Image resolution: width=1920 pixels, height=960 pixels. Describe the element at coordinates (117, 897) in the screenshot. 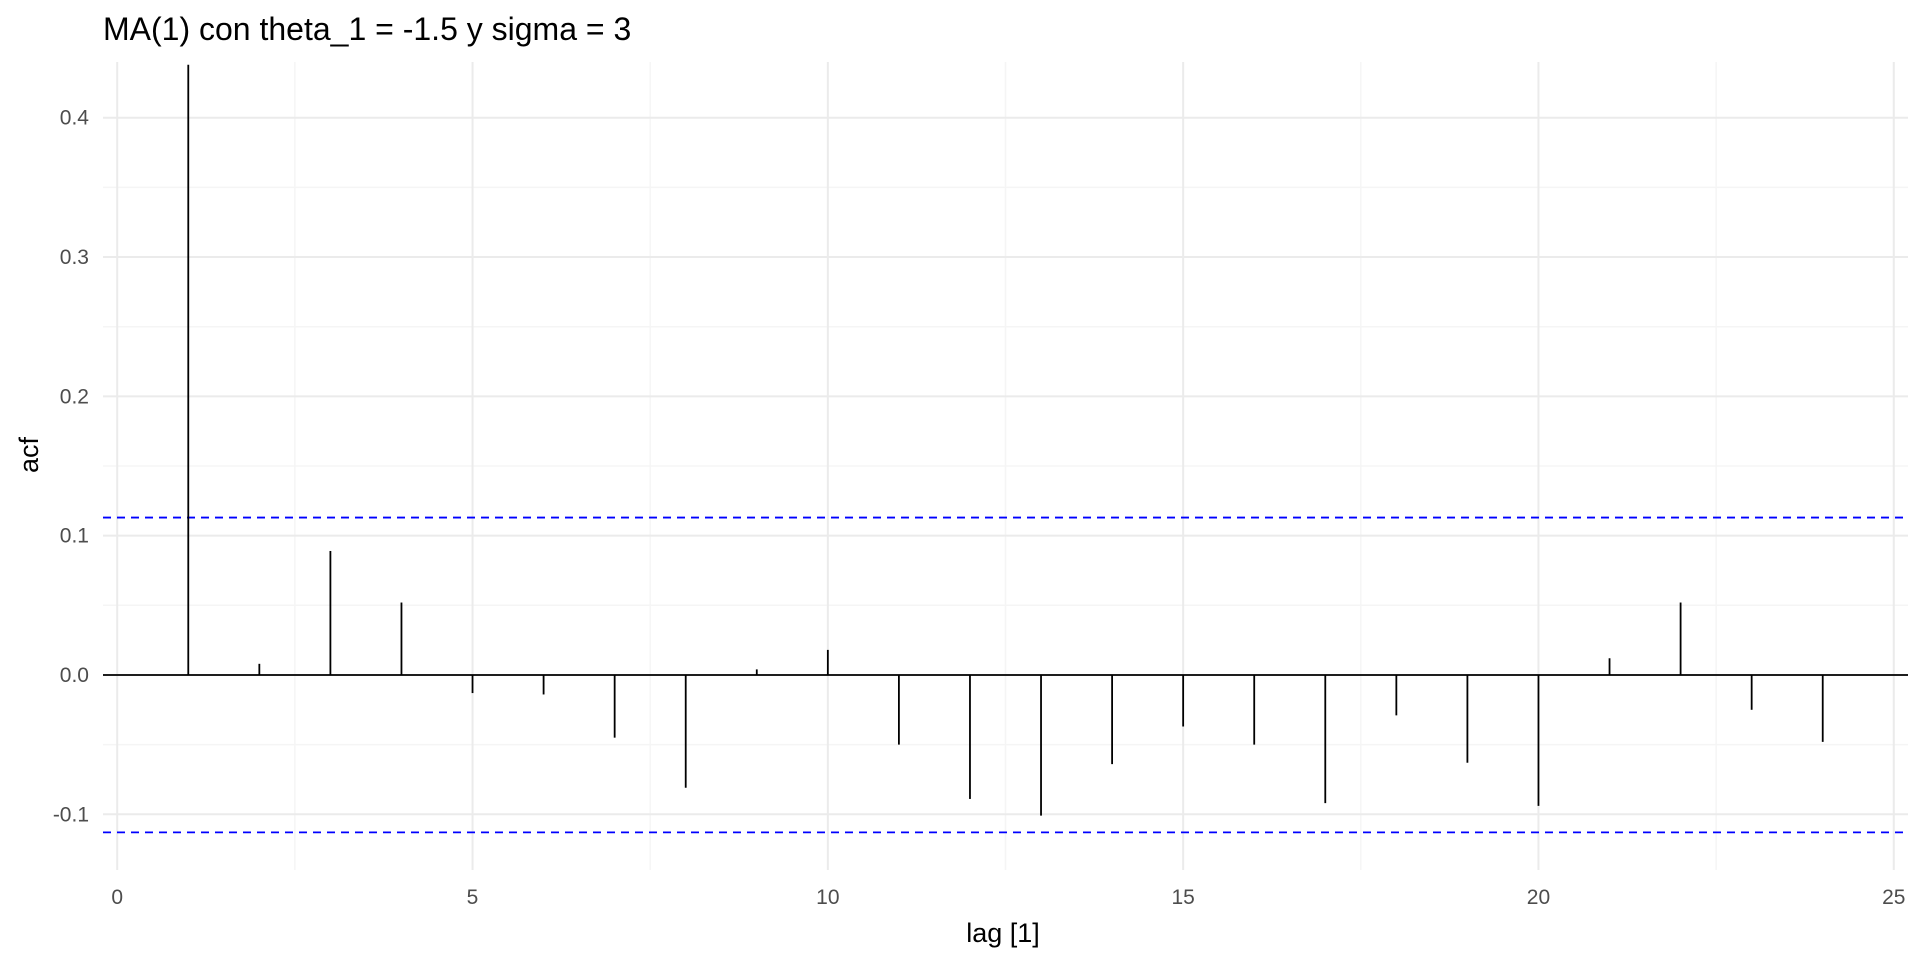

I see `x-tick-label: 0` at that location.